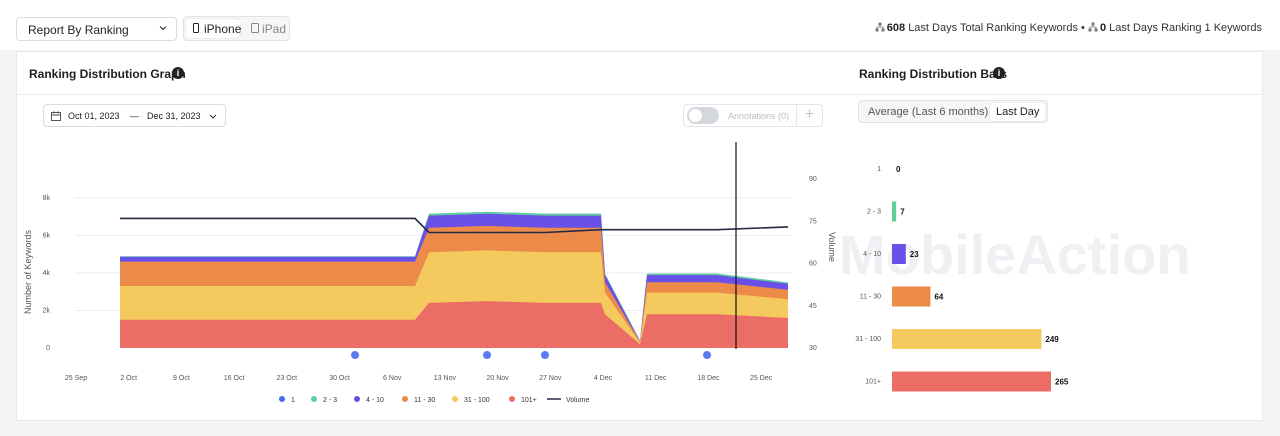 Image resolution: width=1280 pixels, height=436 pixels. I want to click on add-annotation-button: +, so click(809, 115).